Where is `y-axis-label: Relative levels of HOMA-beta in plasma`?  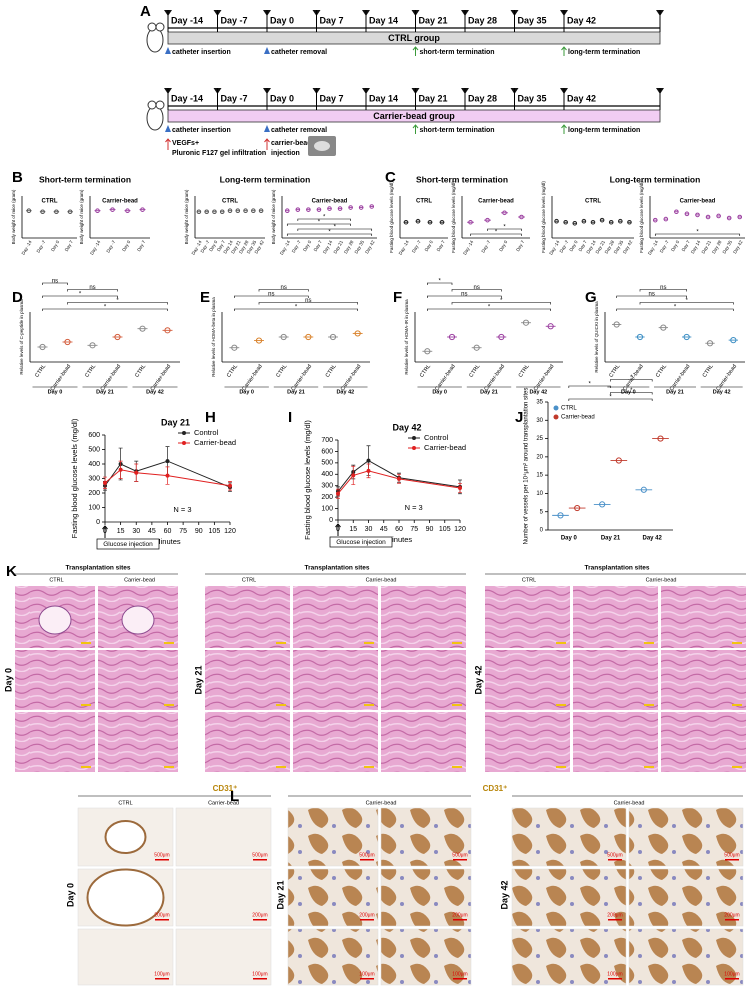
y-axis-label: Relative levels of HOMA-beta in plasma is located at coordinates (213, 337).